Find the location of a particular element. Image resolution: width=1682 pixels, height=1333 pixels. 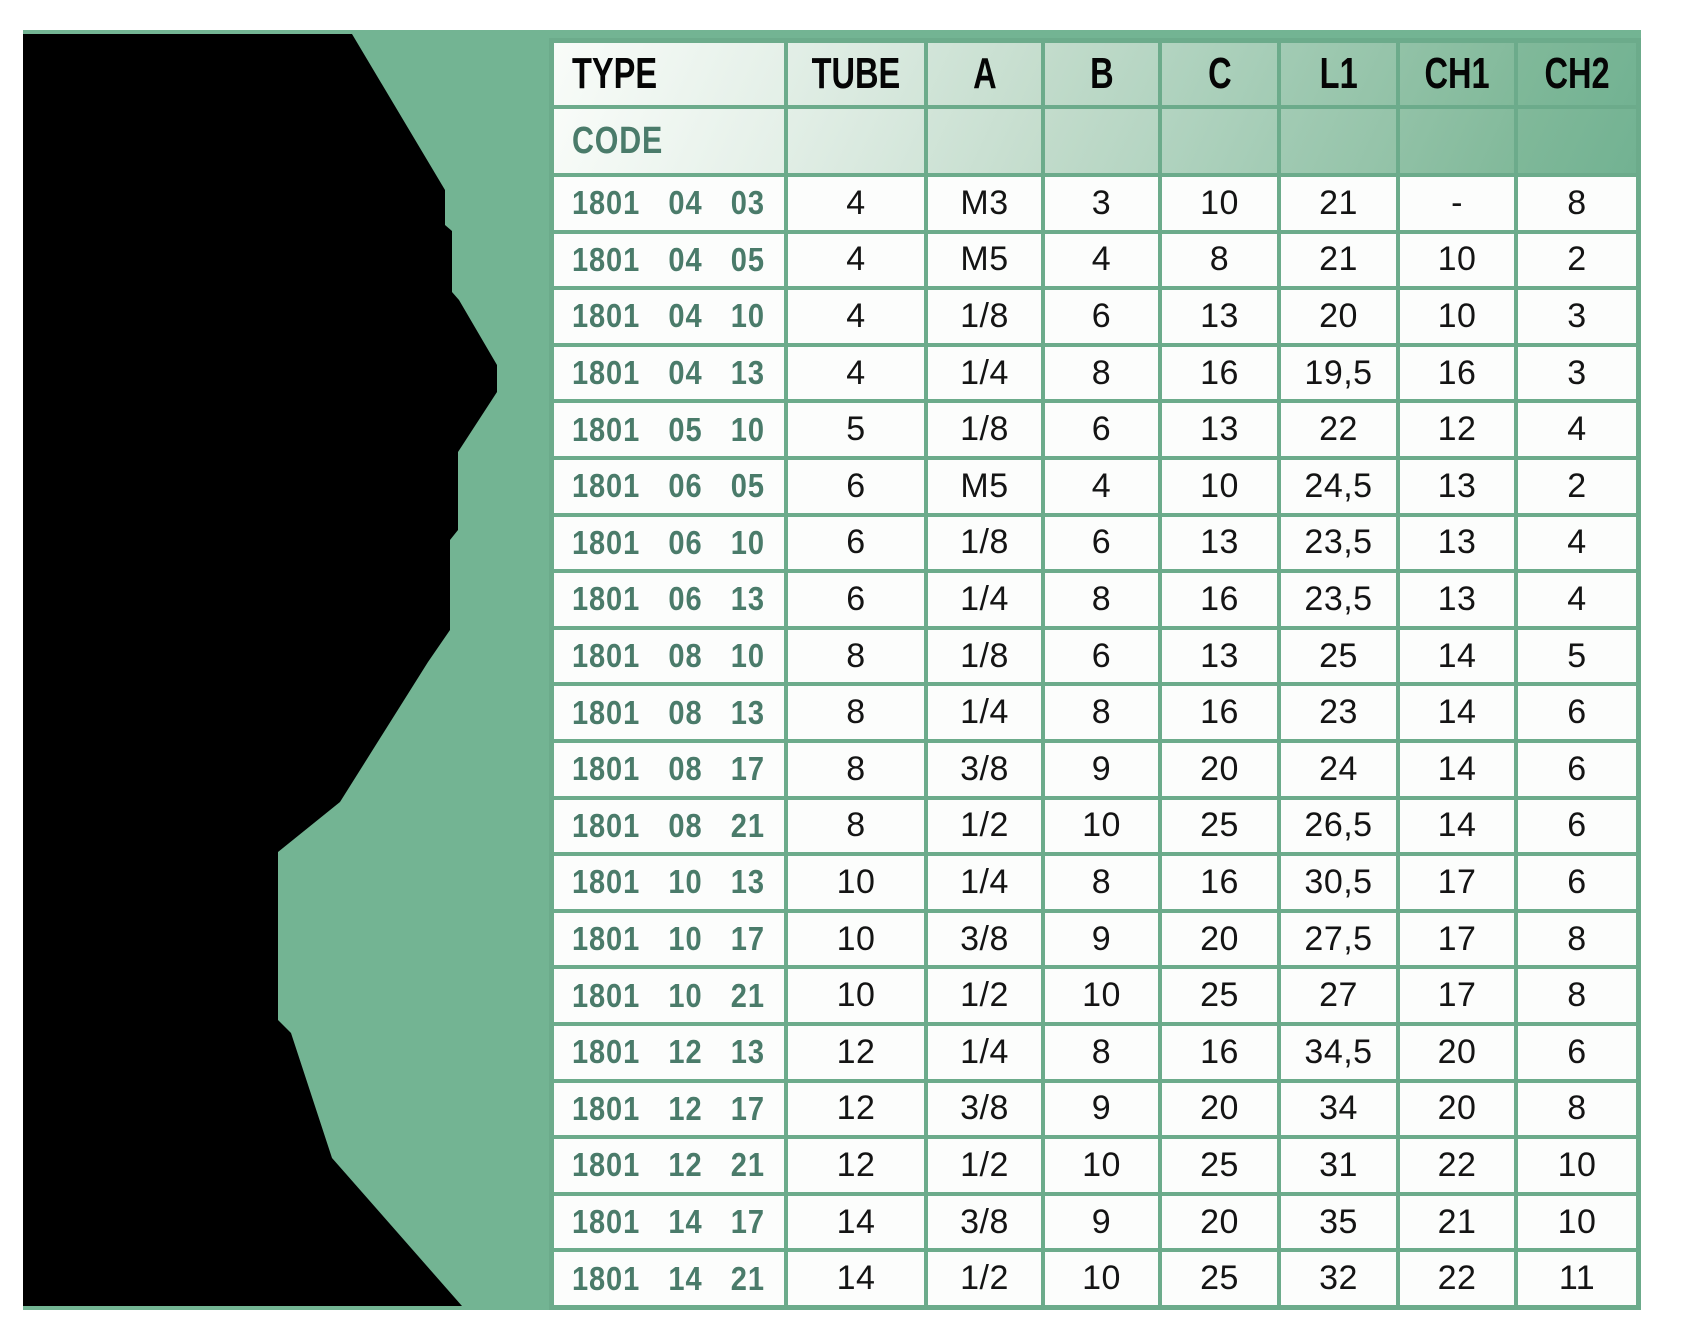

product-code: 1801 10 21 is located at coordinates (668, 995).